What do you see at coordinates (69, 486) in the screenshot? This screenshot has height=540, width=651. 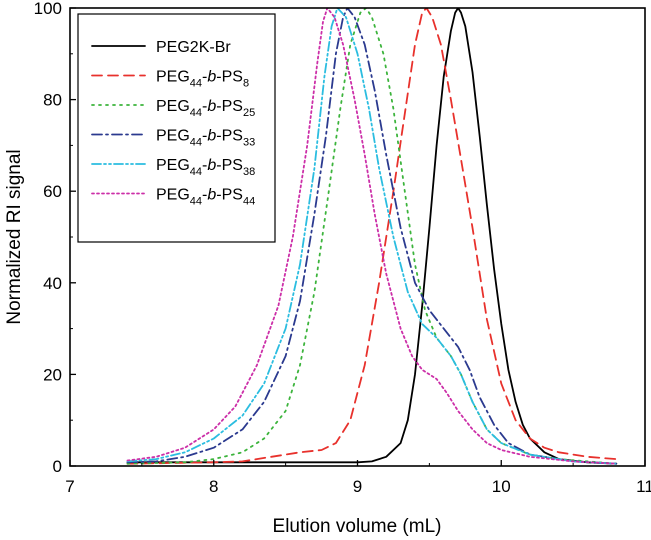 I see `x-tick-label: 7` at bounding box center [69, 486].